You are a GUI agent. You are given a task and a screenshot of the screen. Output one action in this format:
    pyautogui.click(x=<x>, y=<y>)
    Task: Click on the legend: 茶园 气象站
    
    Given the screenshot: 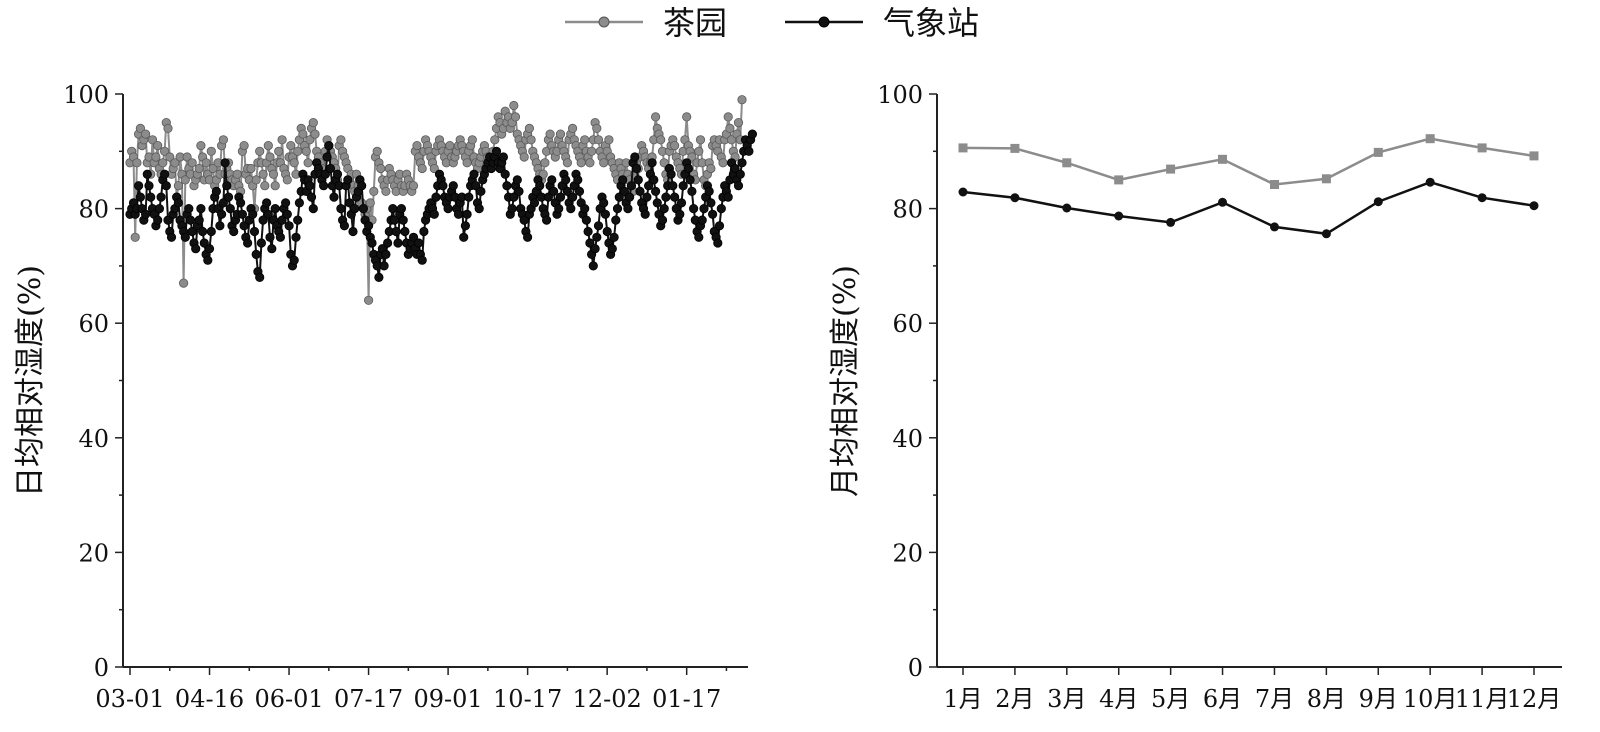 What is the action you would take?
    pyautogui.click(x=772, y=23)
    